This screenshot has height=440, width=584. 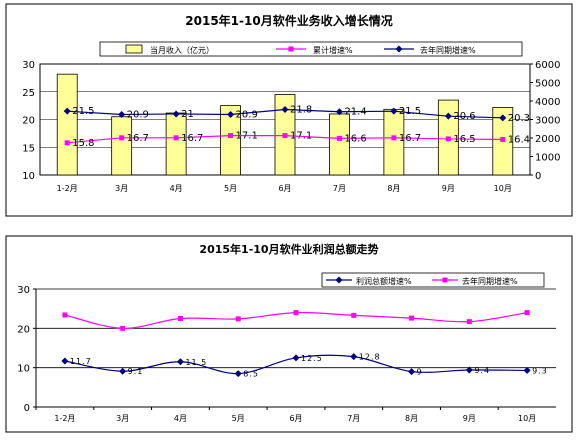 What do you see at coordinates (288, 20) in the screenshot?
I see `chart1-title: 2015年1-10月软件业务收入增长情况` at bounding box center [288, 20].